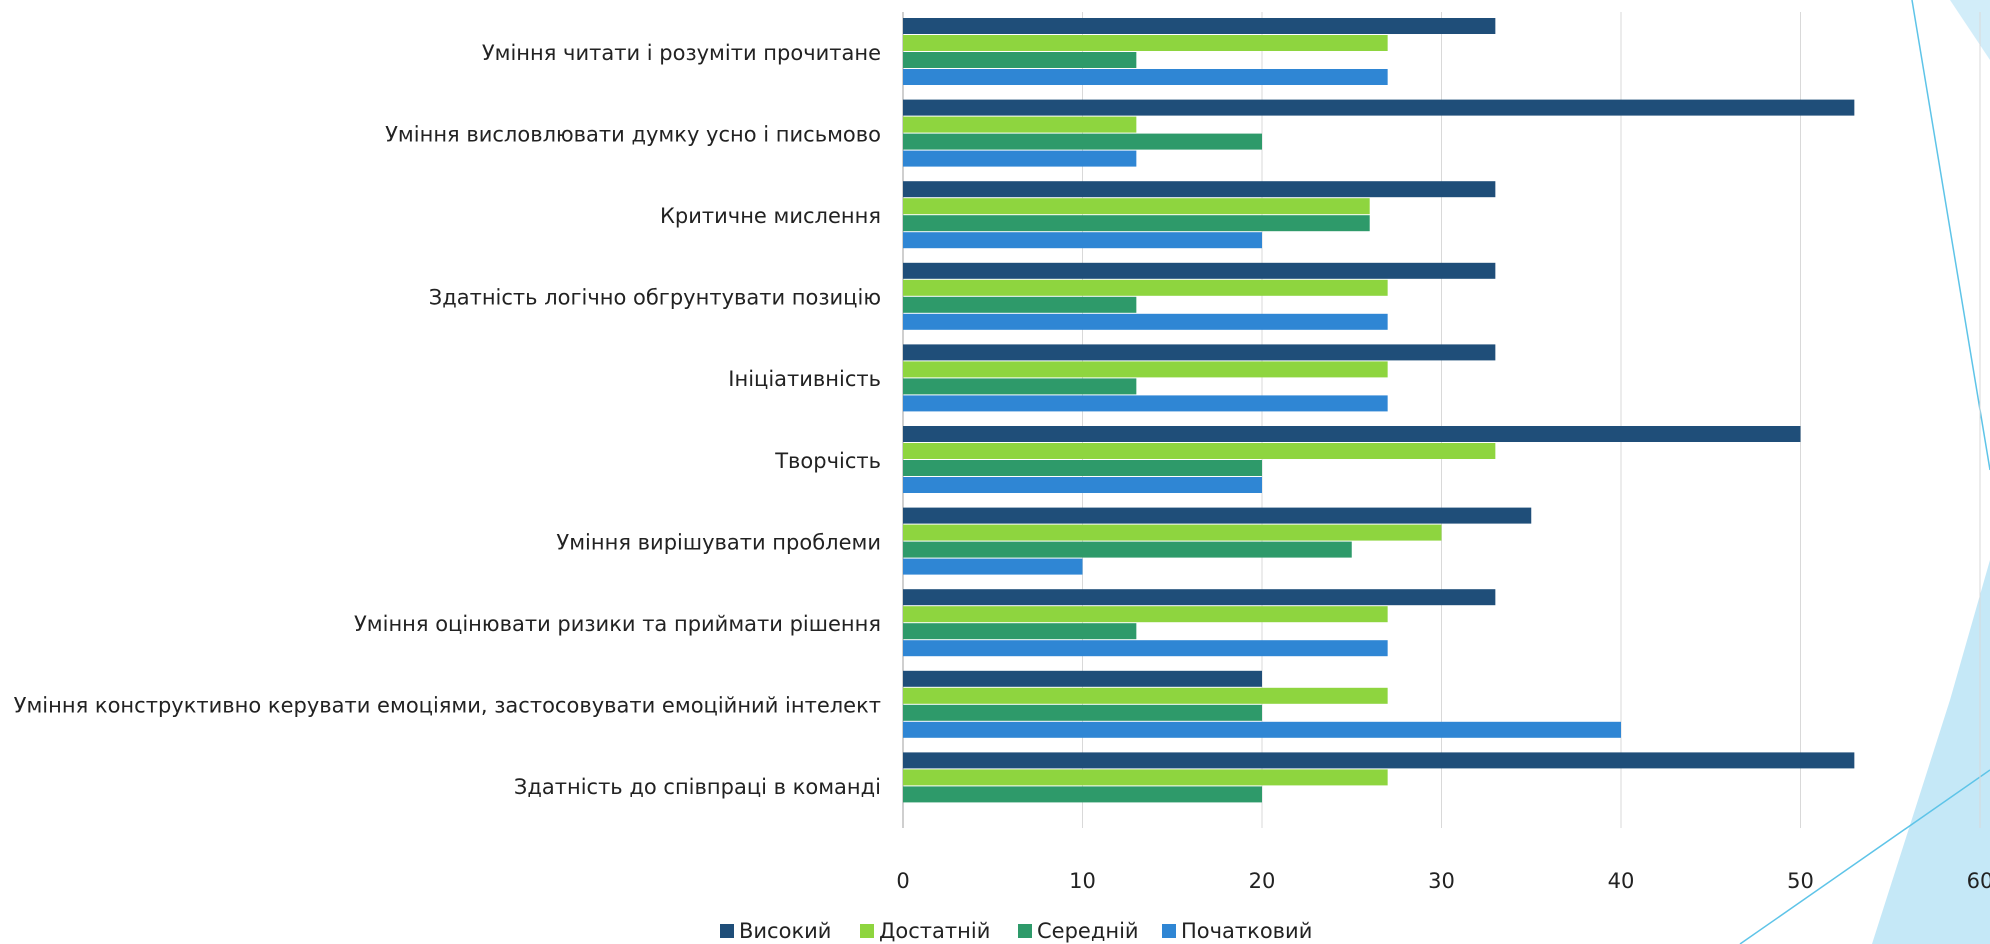 This screenshot has height=944, width=1990. Describe the element at coordinates (1800, 881) in the screenshot. I see `x-tick-label: 50` at that location.